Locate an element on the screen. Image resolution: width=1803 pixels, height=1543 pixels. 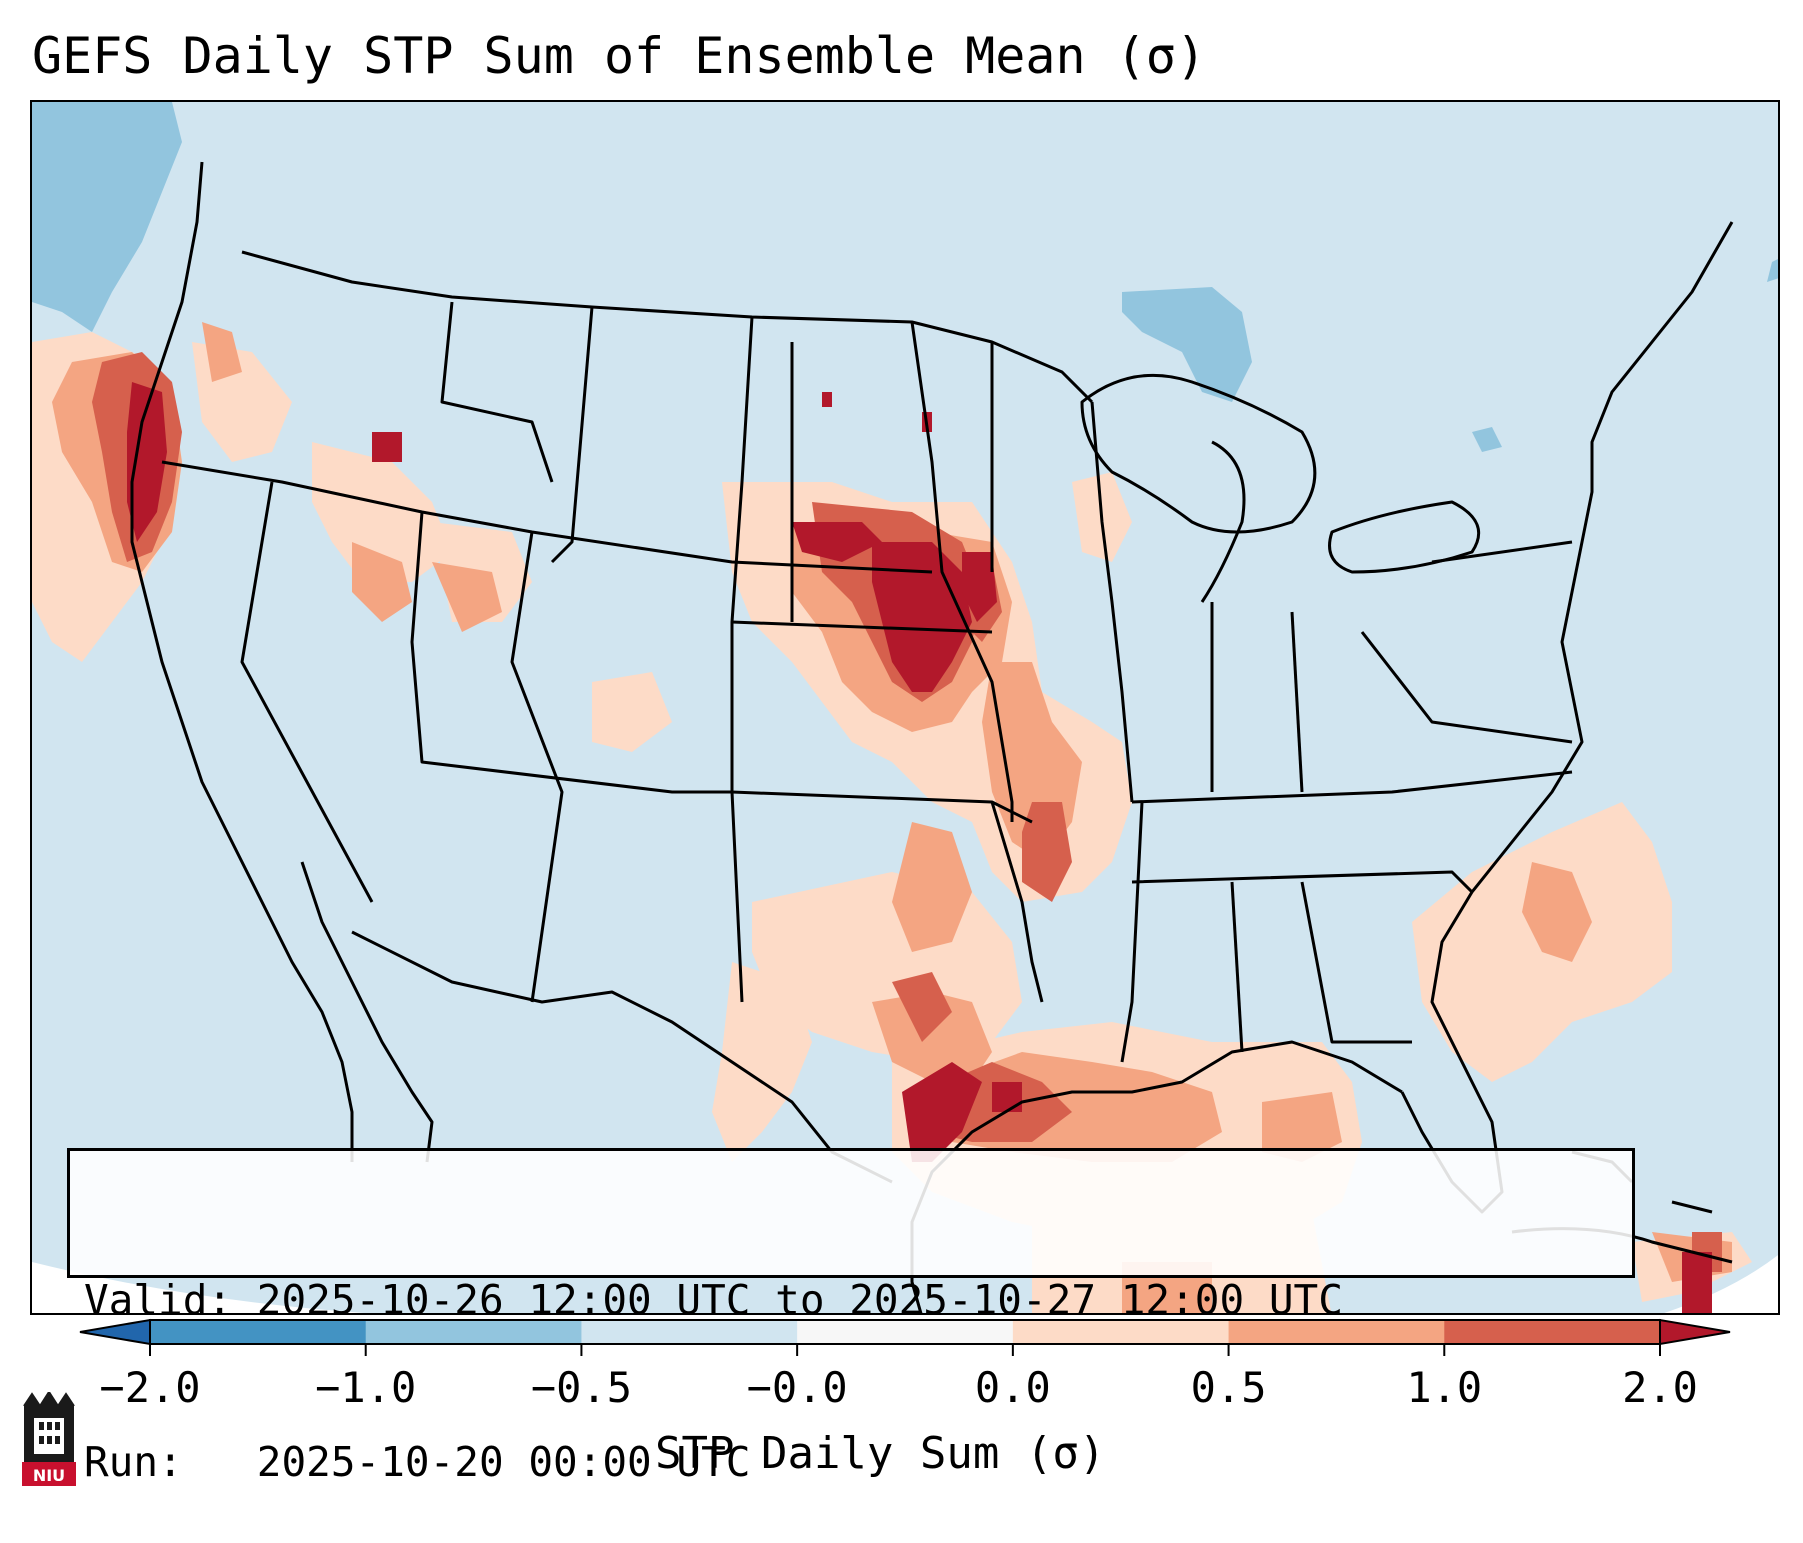
niu-logo-icon: NIU is located at coordinates (49, 1438).